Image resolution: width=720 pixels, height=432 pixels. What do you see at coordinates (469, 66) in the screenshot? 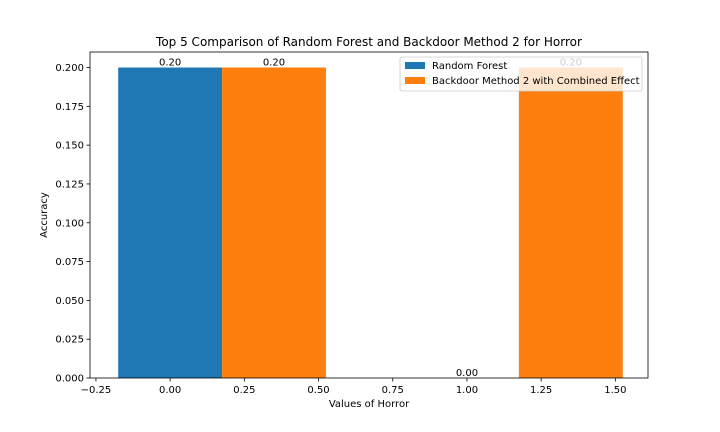
I see `legend-label: Random Forest` at bounding box center [469, 66].